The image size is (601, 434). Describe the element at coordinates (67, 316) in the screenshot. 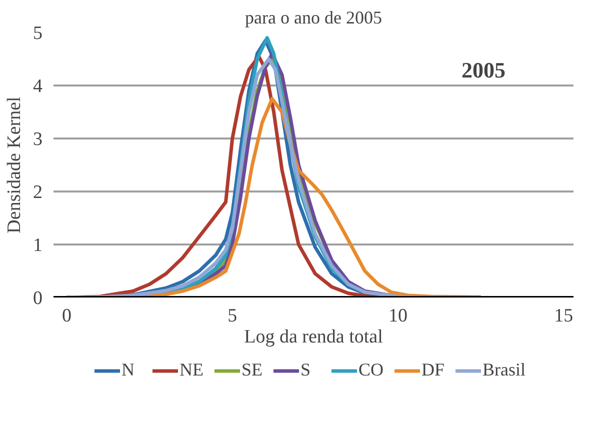

I see `x-tick-label: 0` at that location.